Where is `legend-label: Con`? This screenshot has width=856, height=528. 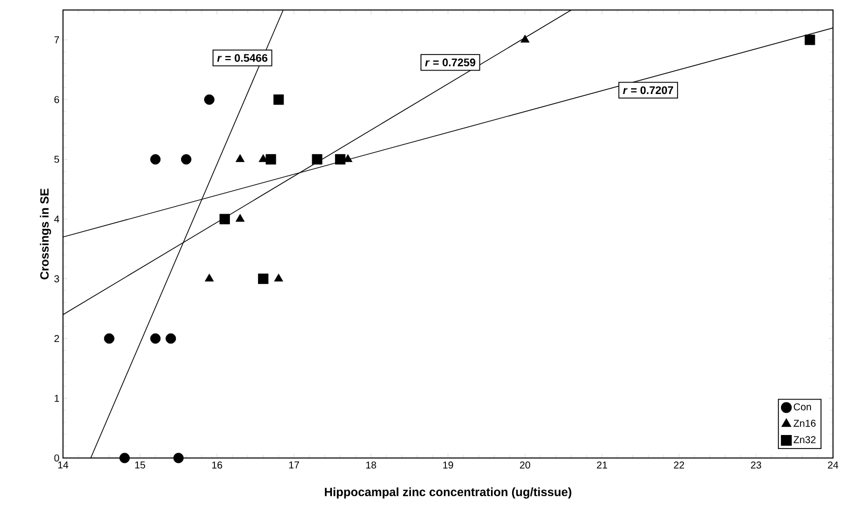
legend-label: Con is located at coordinates (802, 406).